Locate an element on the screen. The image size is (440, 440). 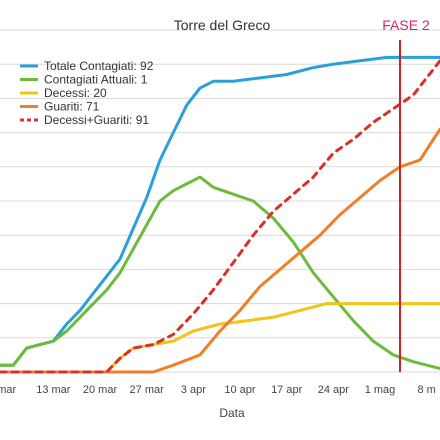
legend-entry-3: Guariti: 71 is located at coordinates (72, 107).